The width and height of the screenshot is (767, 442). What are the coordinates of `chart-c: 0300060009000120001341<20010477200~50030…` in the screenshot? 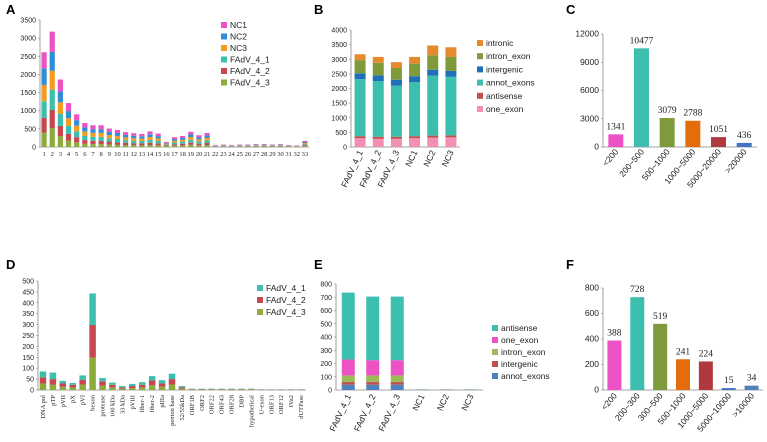 It's located at (666, 109).